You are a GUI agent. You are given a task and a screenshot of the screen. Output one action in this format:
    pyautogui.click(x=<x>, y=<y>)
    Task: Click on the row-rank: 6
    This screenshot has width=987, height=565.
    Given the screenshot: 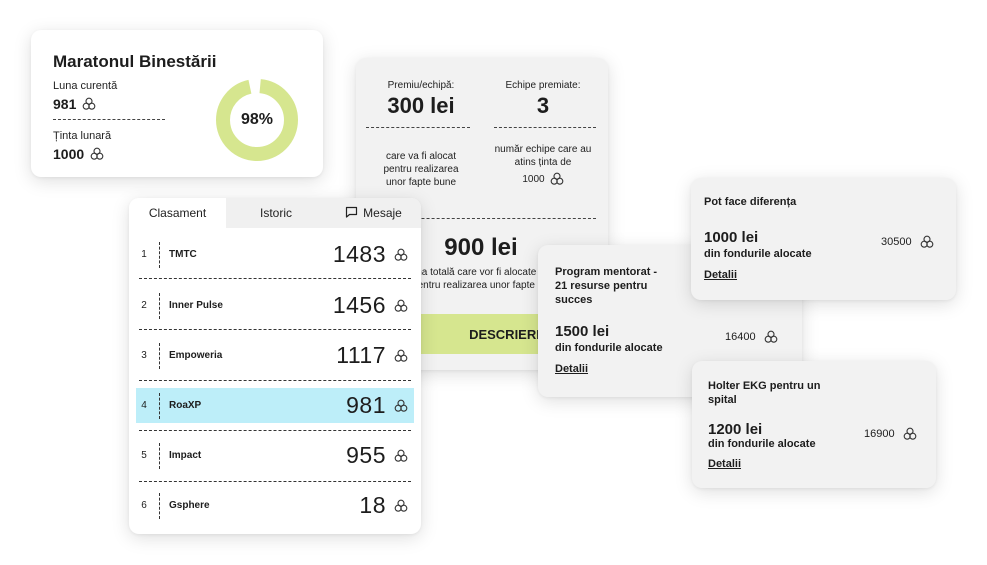 What is the action you would take?
    pyautogui.click(x=144, y=505)
    